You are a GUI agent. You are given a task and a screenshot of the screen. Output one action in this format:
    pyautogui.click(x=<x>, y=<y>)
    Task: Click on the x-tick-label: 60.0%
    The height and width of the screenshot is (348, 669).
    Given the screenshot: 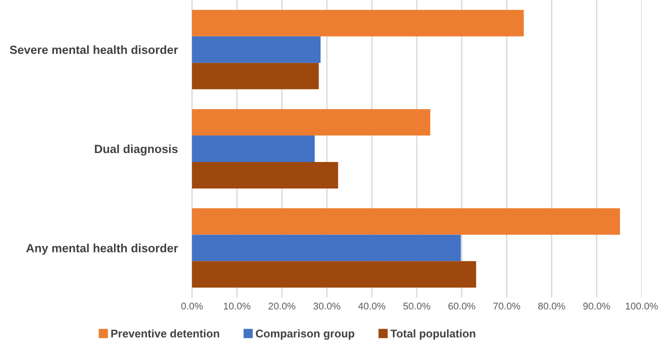 What is the action you would take?
    pyautogui.click(x=462, y=306)
    